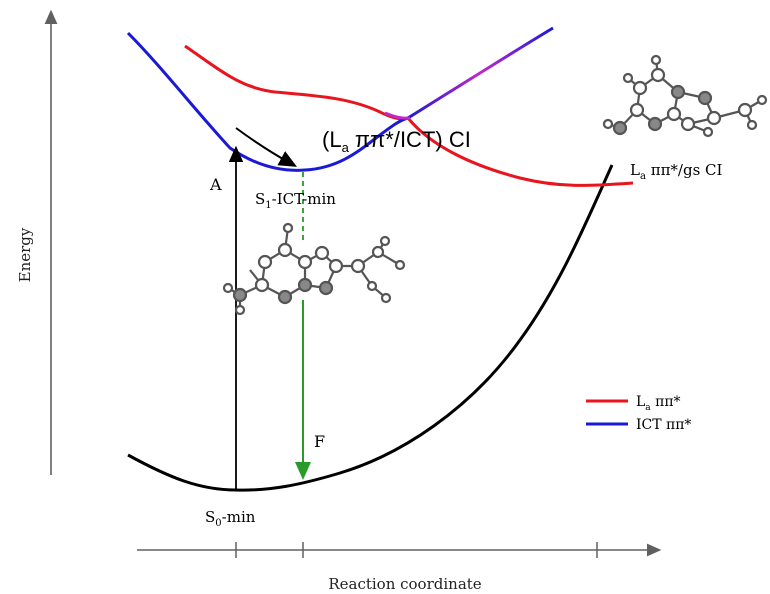 This screenshot has height=594, width=770. What do you see at coordinates (295, 200) in the screenshot?
I see `s1-ict-min-label: S1-ICT-min` at bounding box center [295, 200].